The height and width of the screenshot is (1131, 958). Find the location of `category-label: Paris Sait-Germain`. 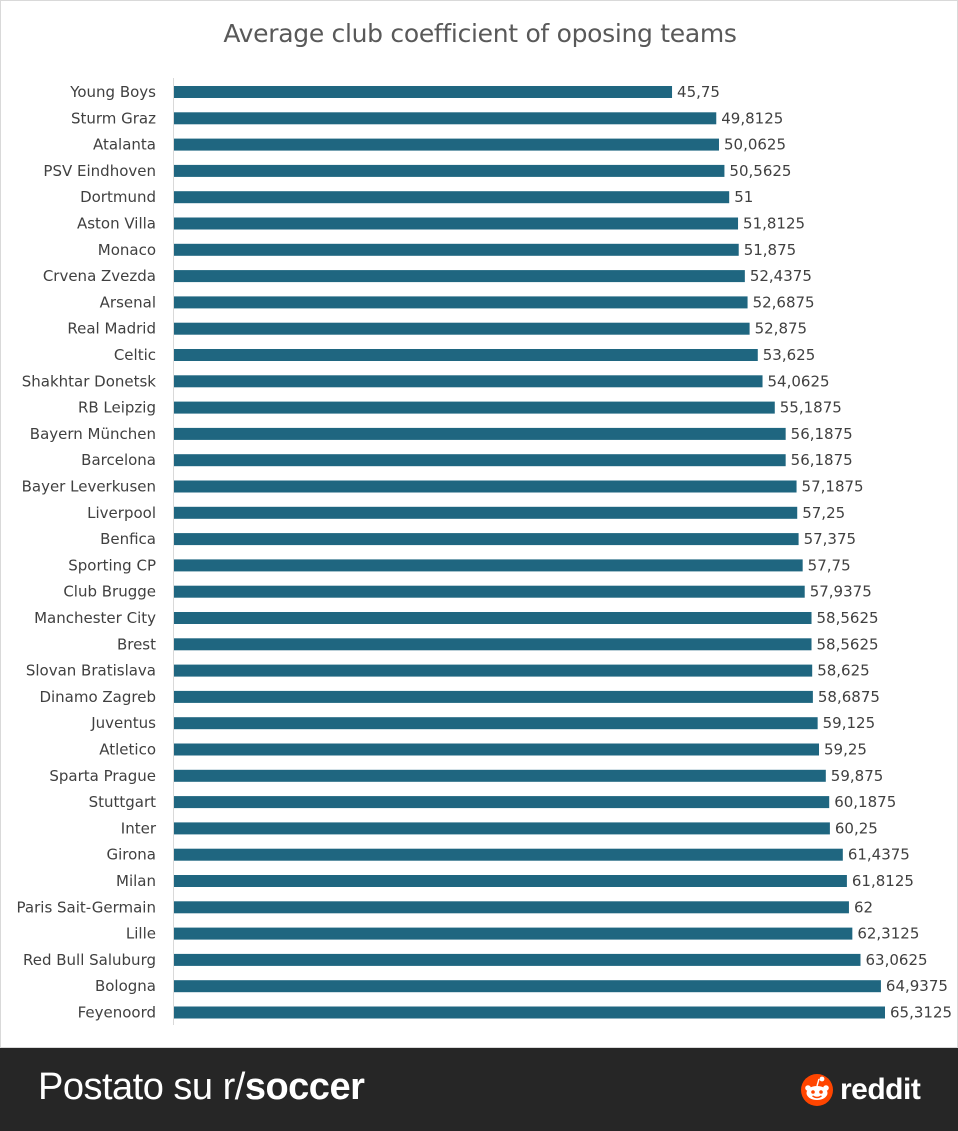

category-label: Paris Sait-Germain is located at coordinates (86, 907).